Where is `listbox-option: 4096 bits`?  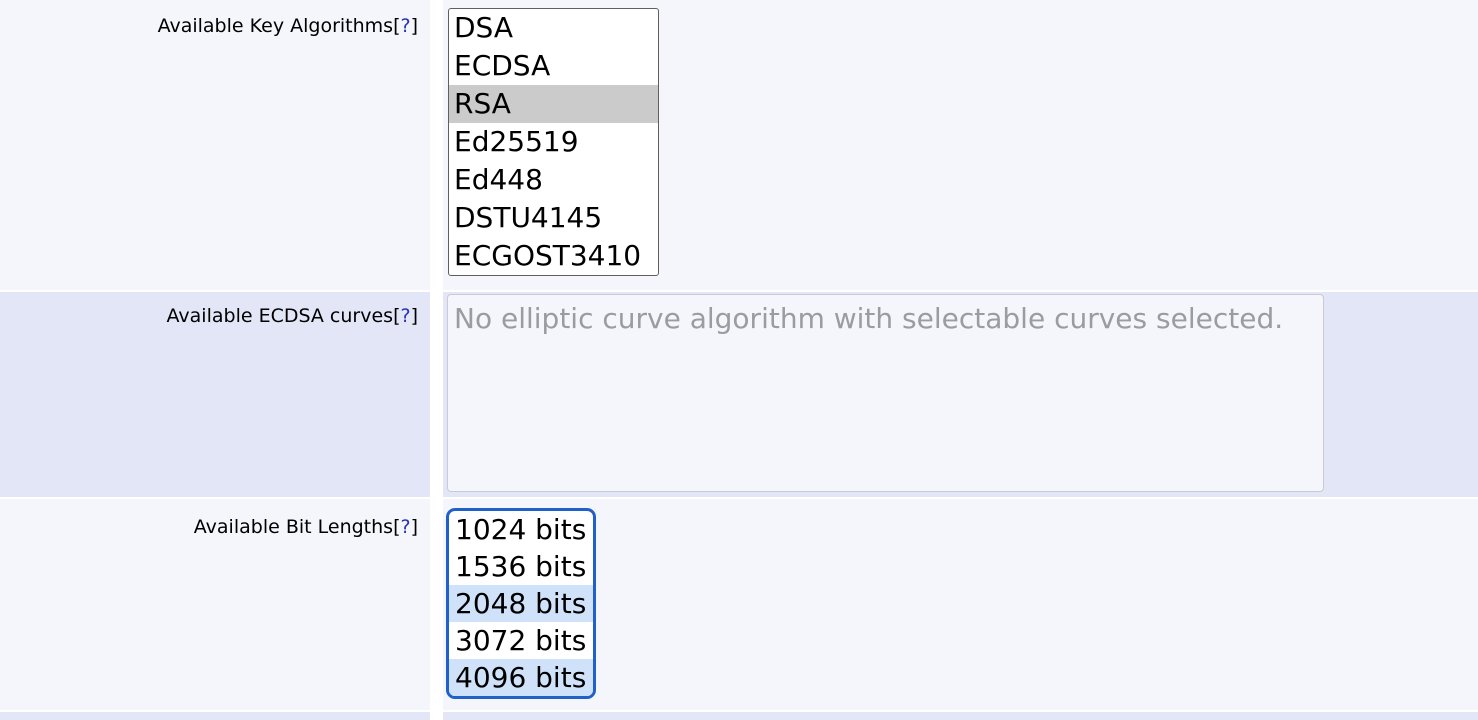
listbox-option: 4096 bits is located at coordinates (521, 677).